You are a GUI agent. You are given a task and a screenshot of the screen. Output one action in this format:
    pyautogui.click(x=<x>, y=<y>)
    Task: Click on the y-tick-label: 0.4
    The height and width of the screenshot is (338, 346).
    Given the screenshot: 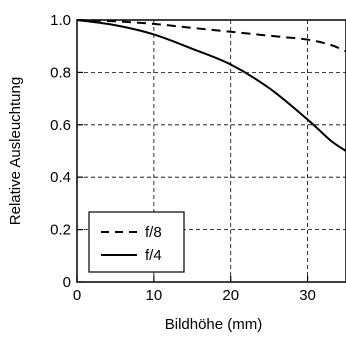 What is the action you would take?
    pyautogui.click(x=60, y=177)
    